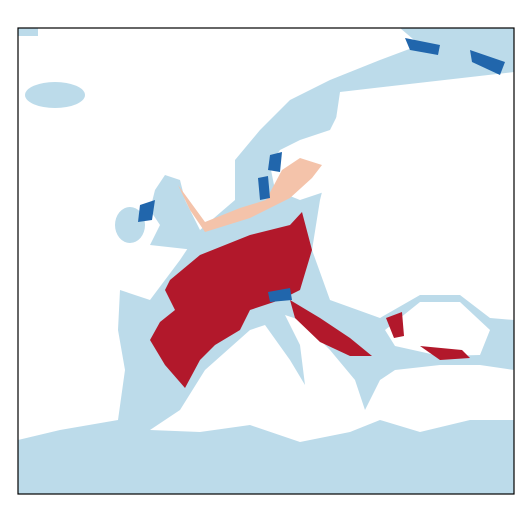  I want to click on ireland, so click(130, 225).